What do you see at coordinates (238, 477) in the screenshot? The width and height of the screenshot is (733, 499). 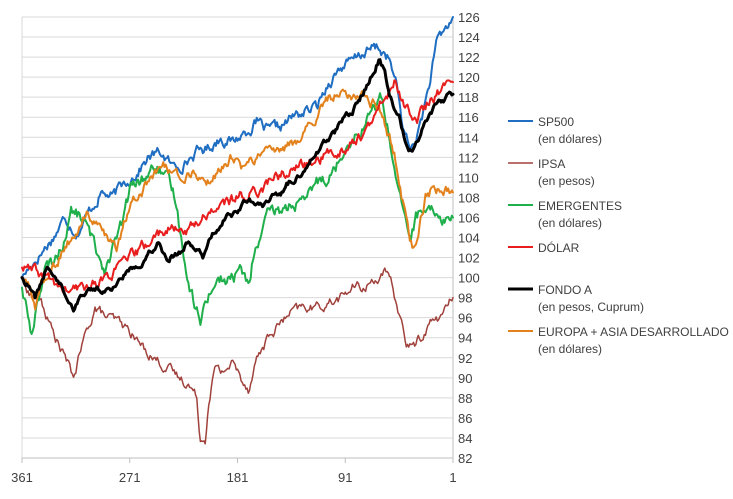 I see `x-tick-label: 181` at bounding box center [238, 477].